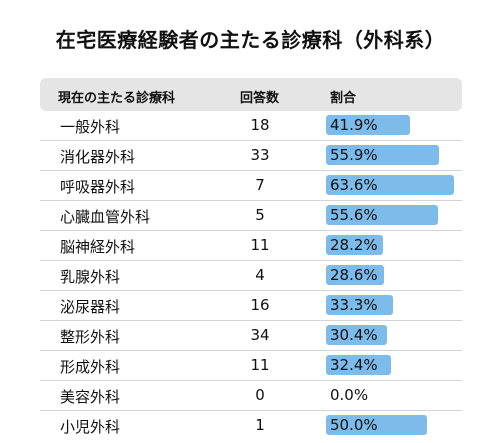 This screenshot has height=443, width=501. What do you see at coordinates (260, 305) in the screenshot?
I see `count-value: 16` at bounding box center [260, 305].